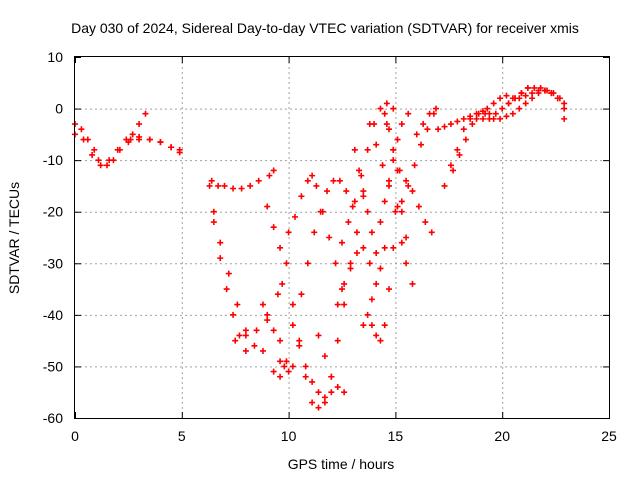 The width and height of the screenshot is (640, 480). Describe the element at coordinates (75, 436) in the screenshot. I see `x-tick-label: 0` at that location.